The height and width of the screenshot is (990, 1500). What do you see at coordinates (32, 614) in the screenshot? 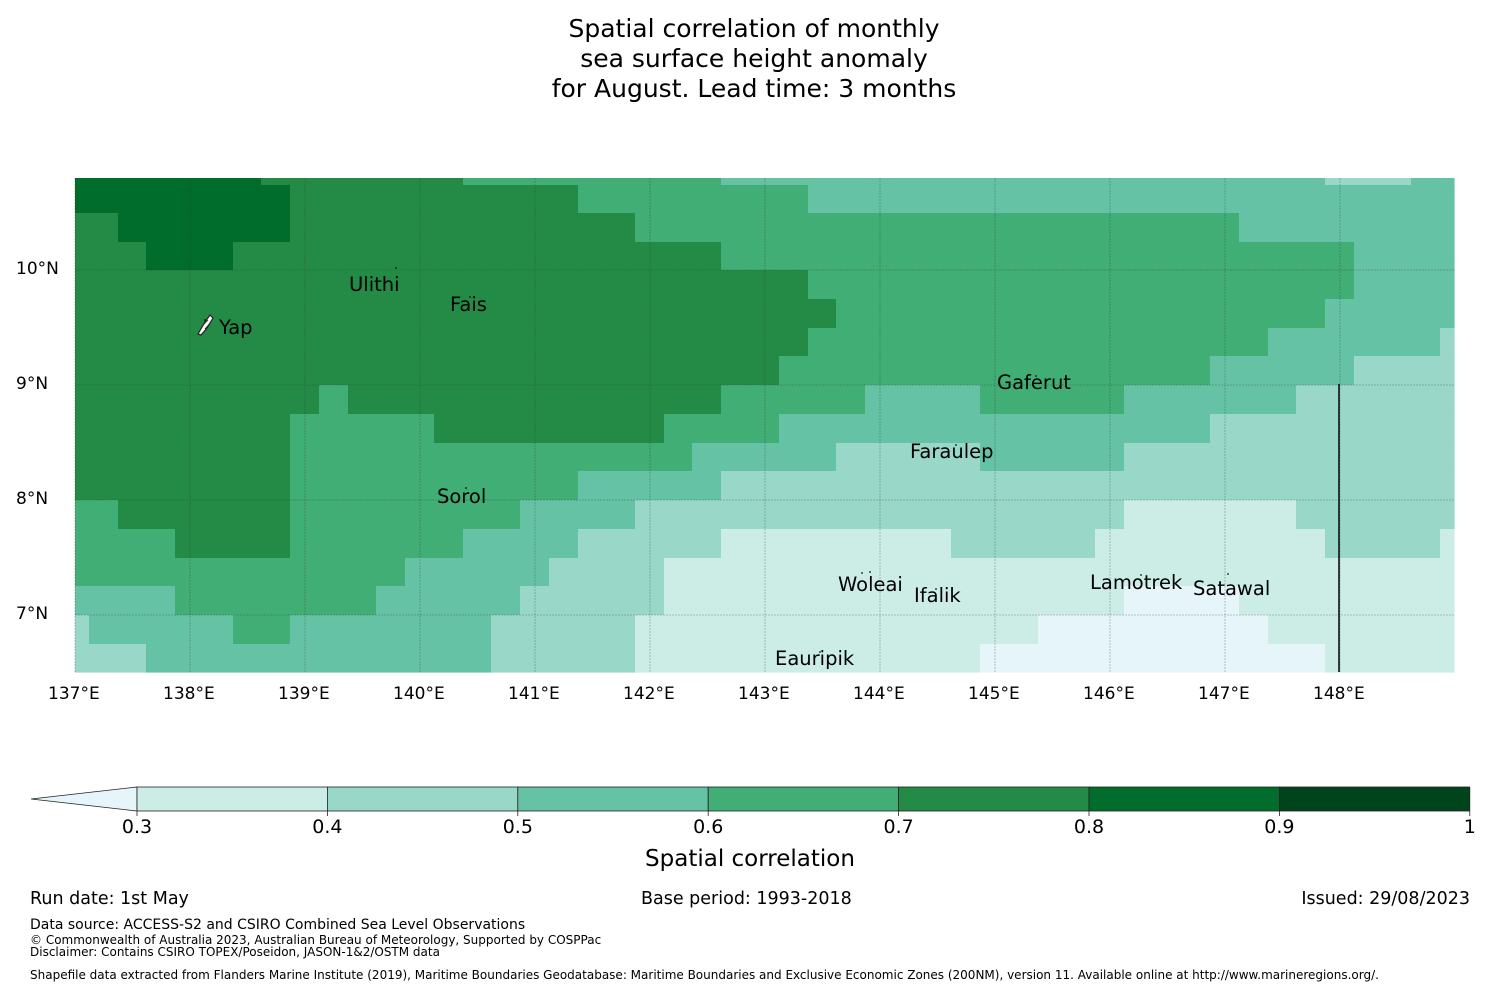
I see `y-tick-label: 7°N` at bounding box center [32, 614].